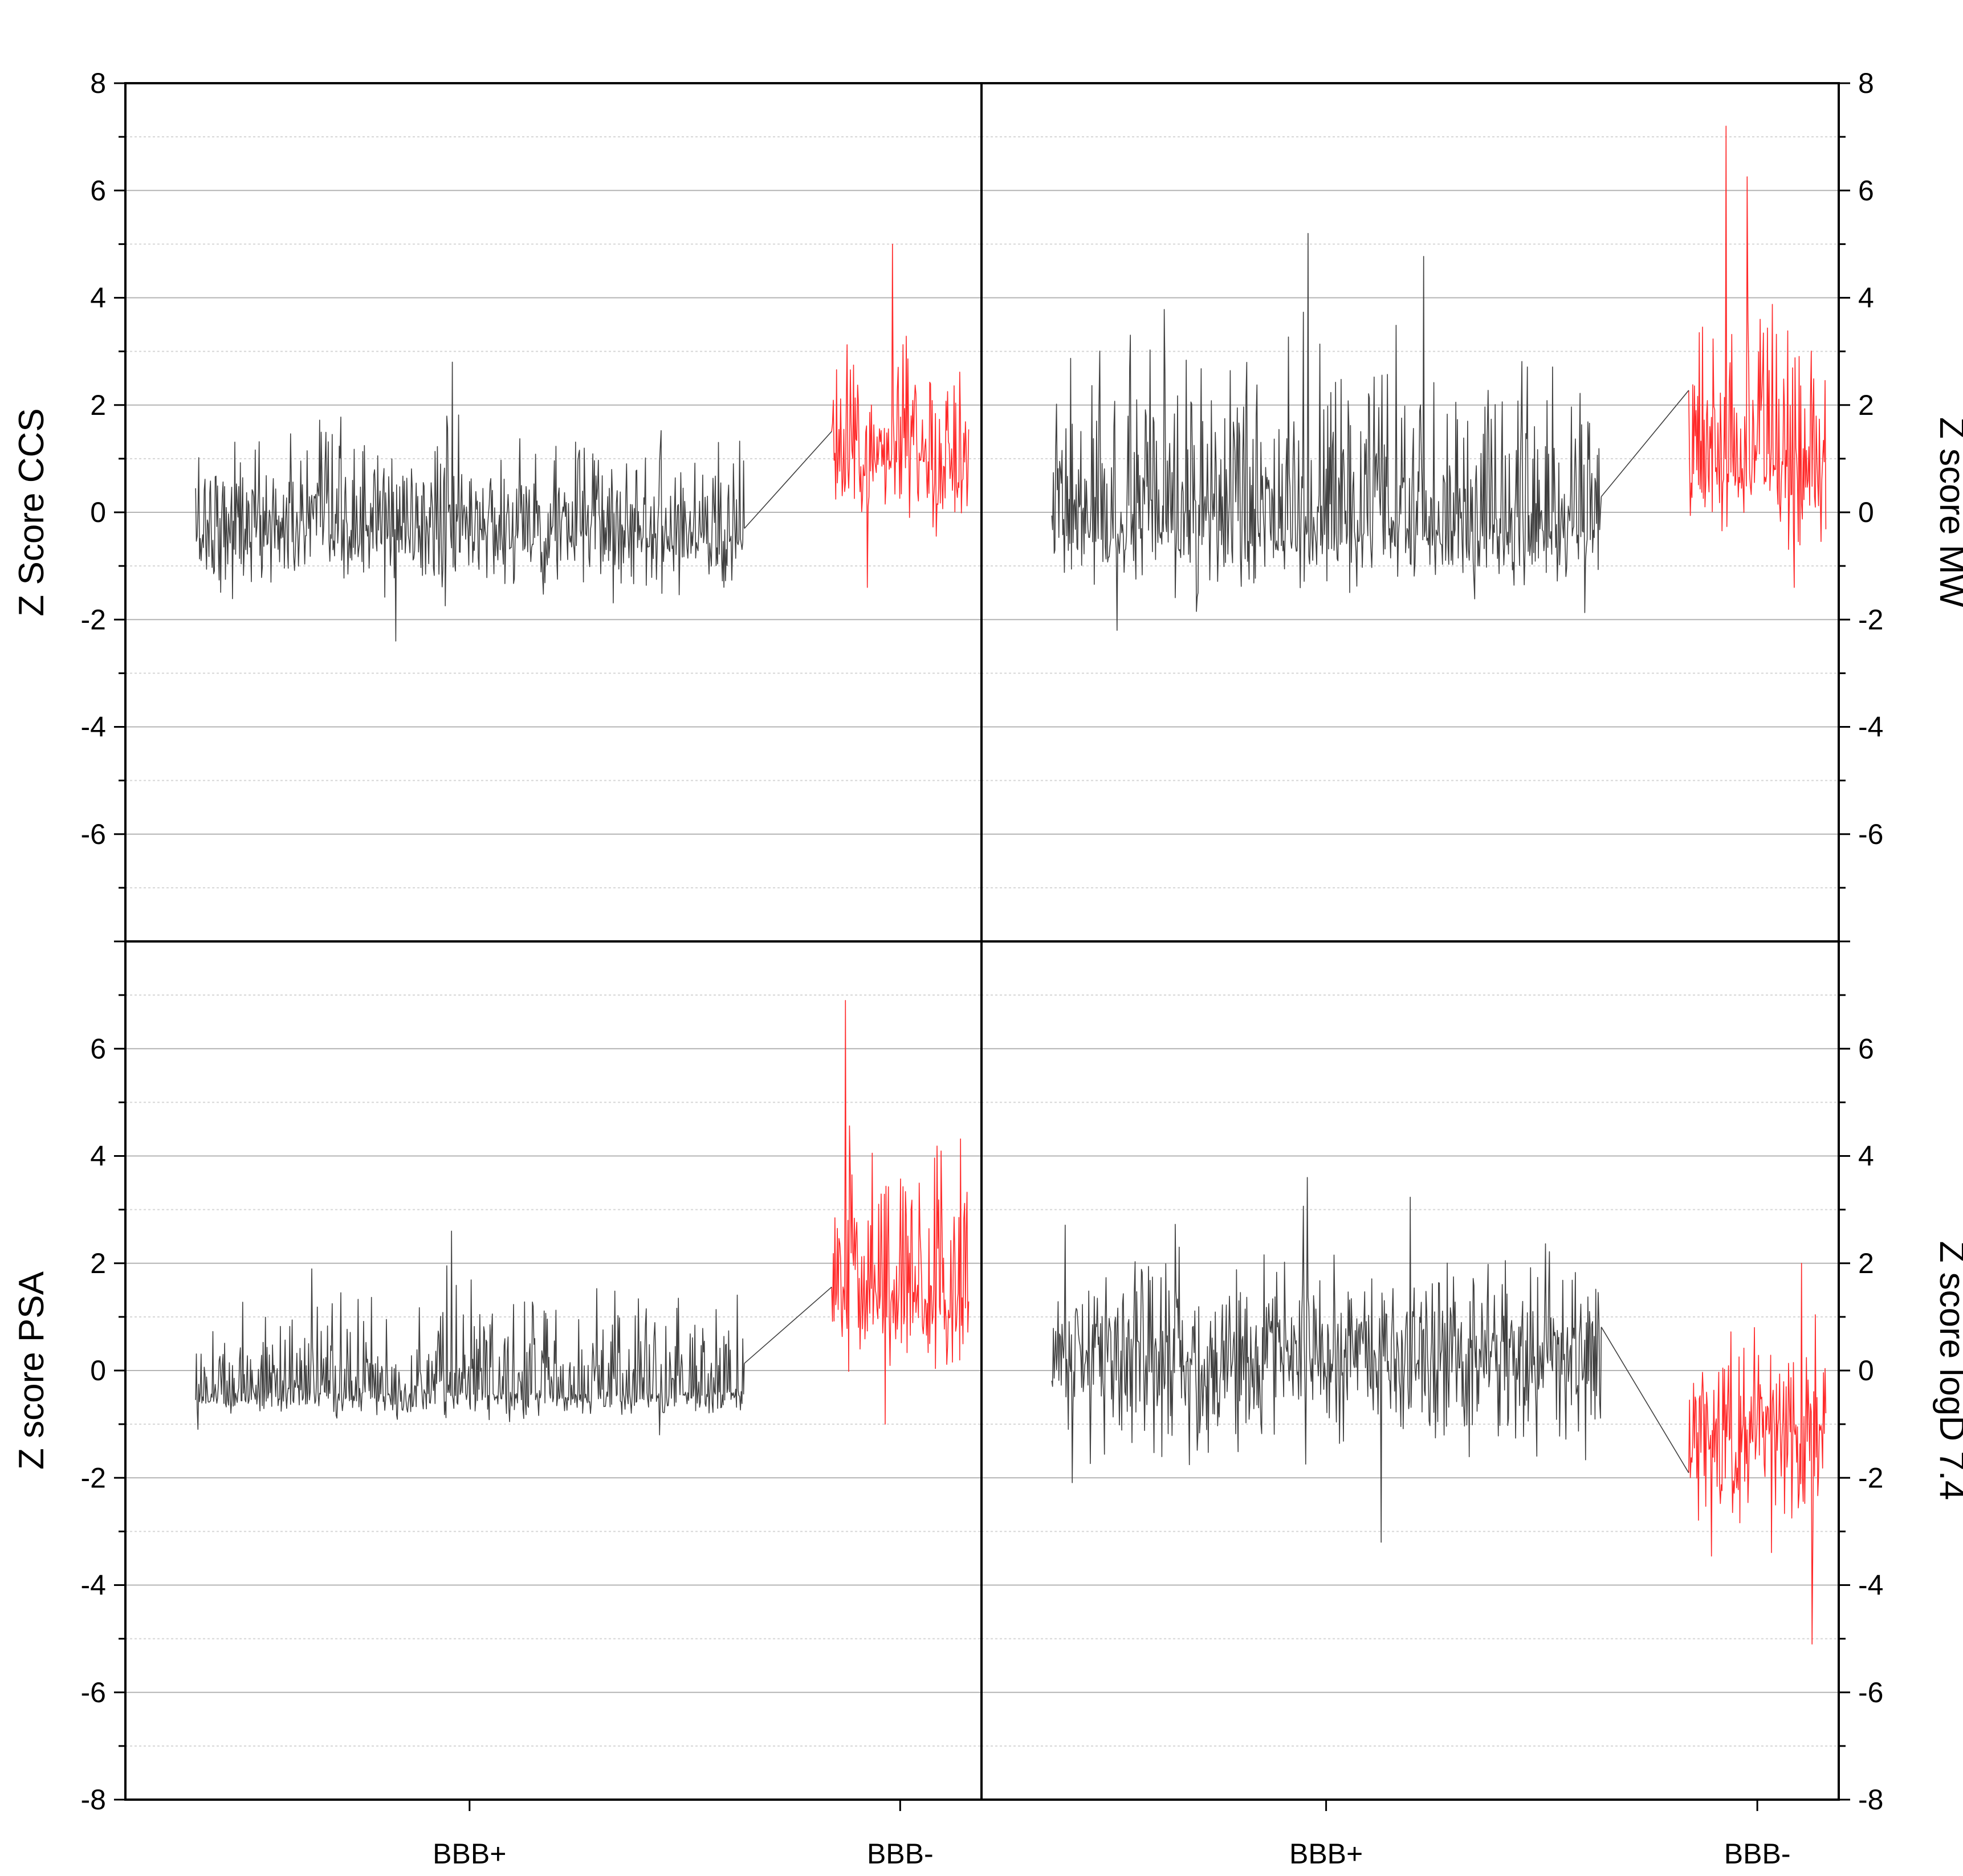 Image resolution: width=1963 pixels, height=1876 pixels. I want to click on y-axis-title: Z Score CCS, so click(32, 512).